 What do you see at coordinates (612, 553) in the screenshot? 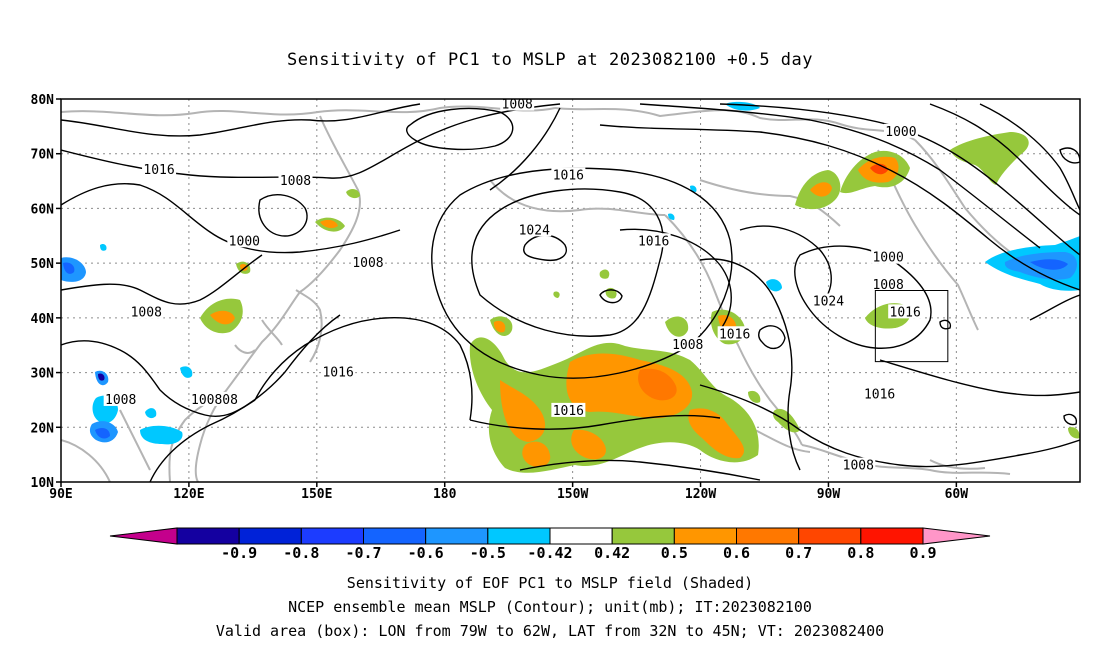
I see `colorbar-label: 0.42` at bounding box center [612, 553].